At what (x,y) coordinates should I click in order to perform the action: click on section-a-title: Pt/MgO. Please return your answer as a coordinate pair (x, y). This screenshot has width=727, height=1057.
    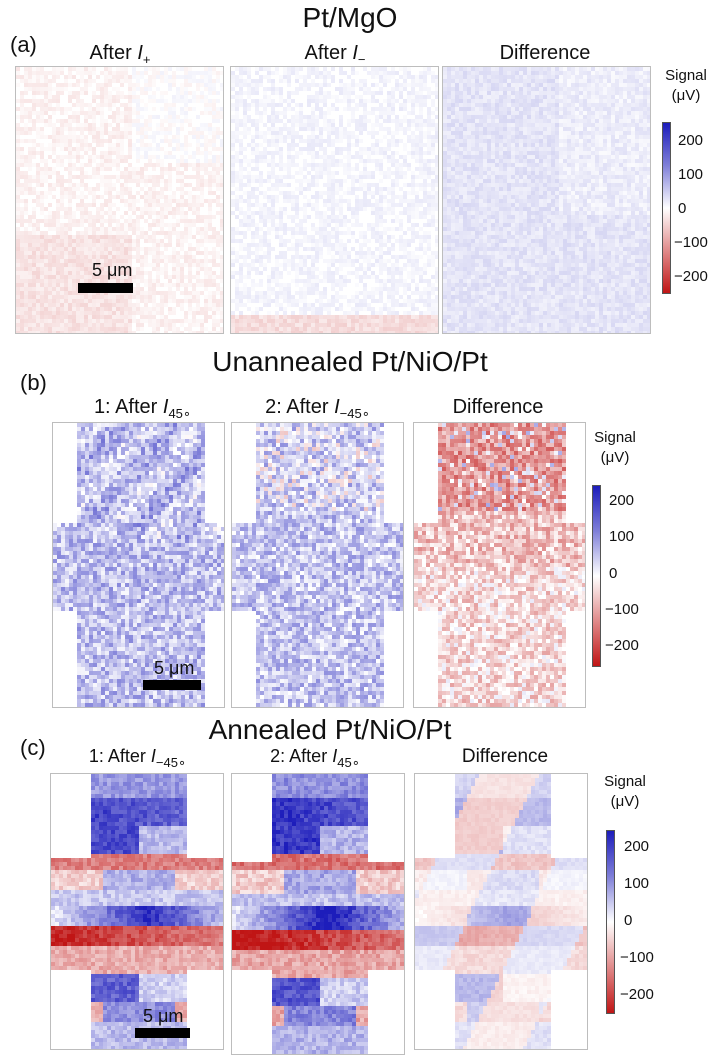
    Looking at the image, I should click on (350, 18).